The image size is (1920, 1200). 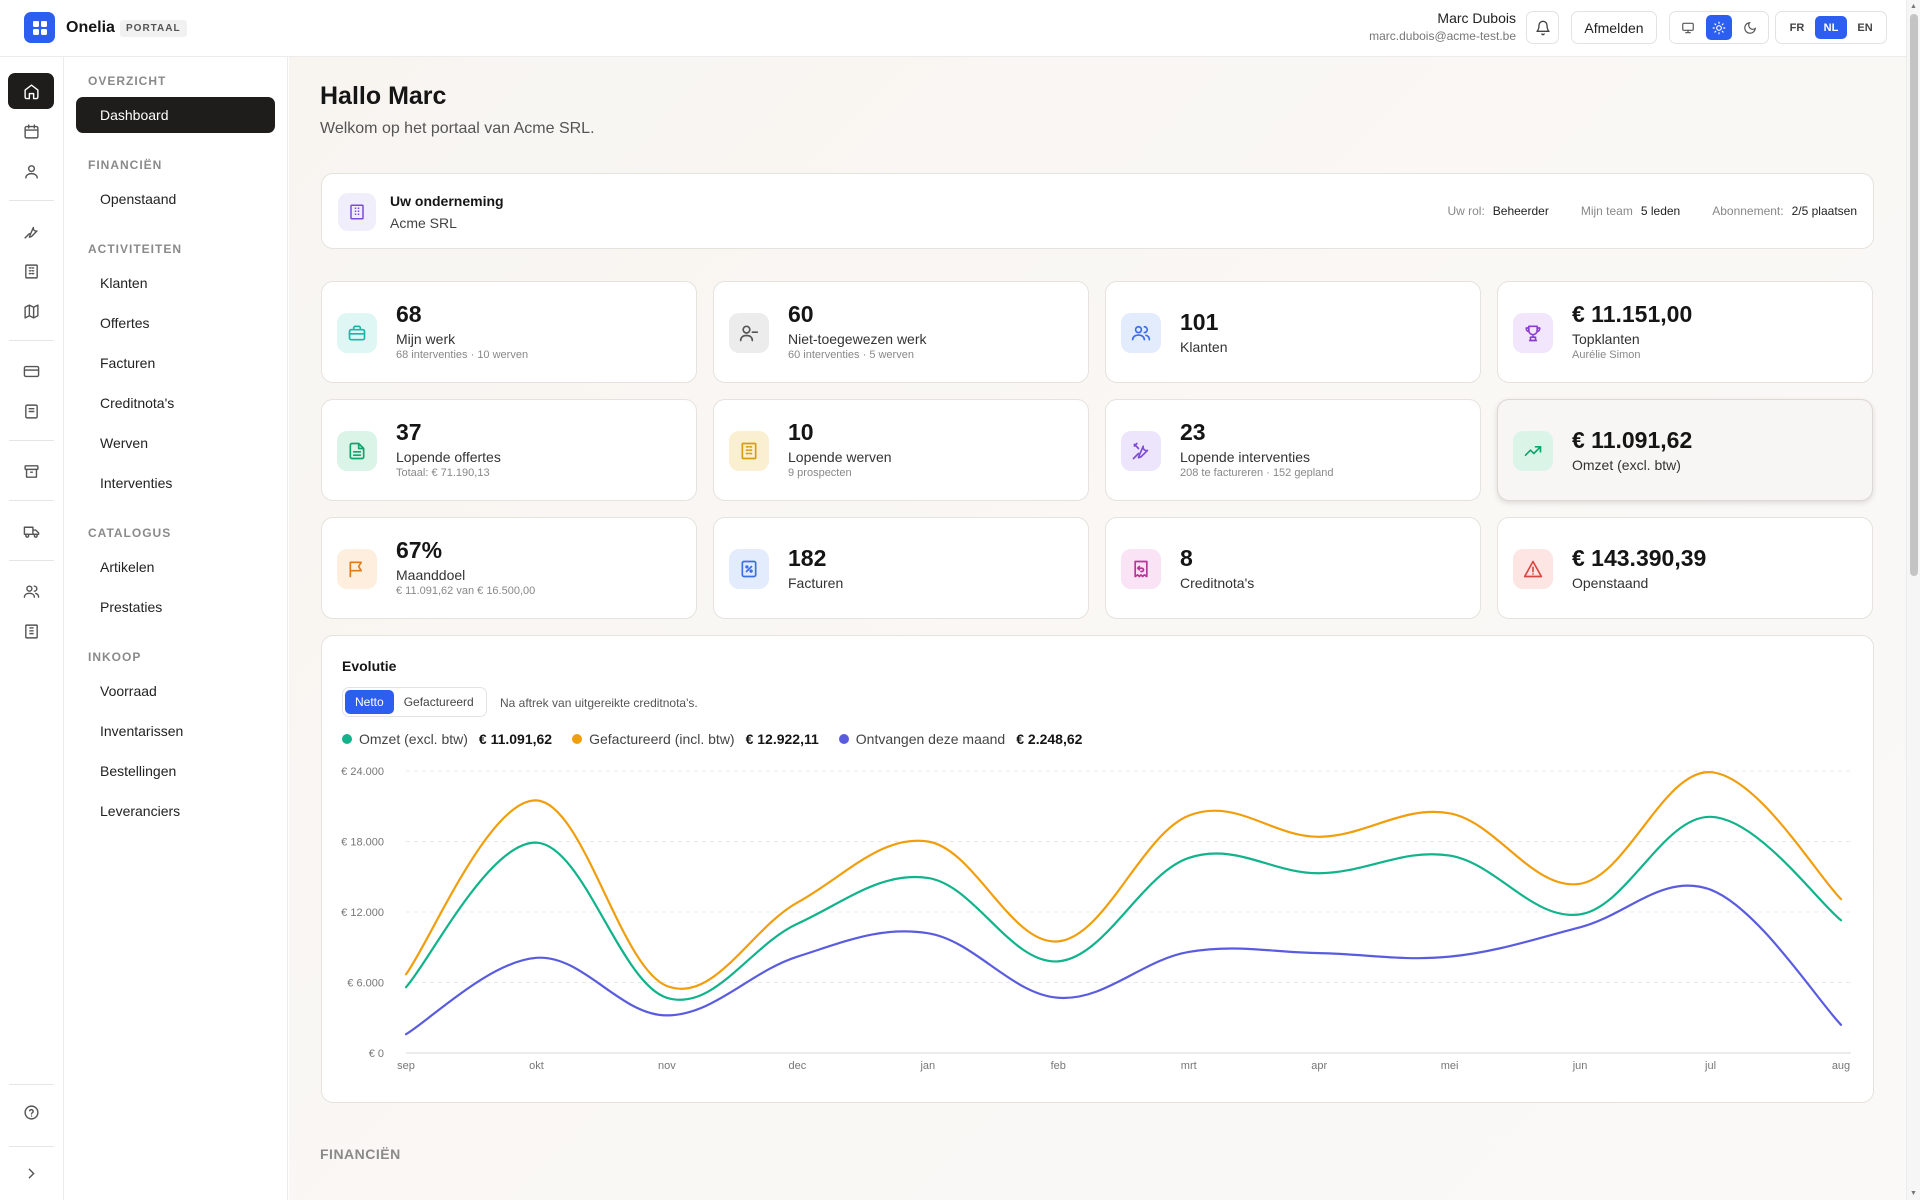 I want to click on y-tick-label: € 6.000, so click(x=365, y=984).